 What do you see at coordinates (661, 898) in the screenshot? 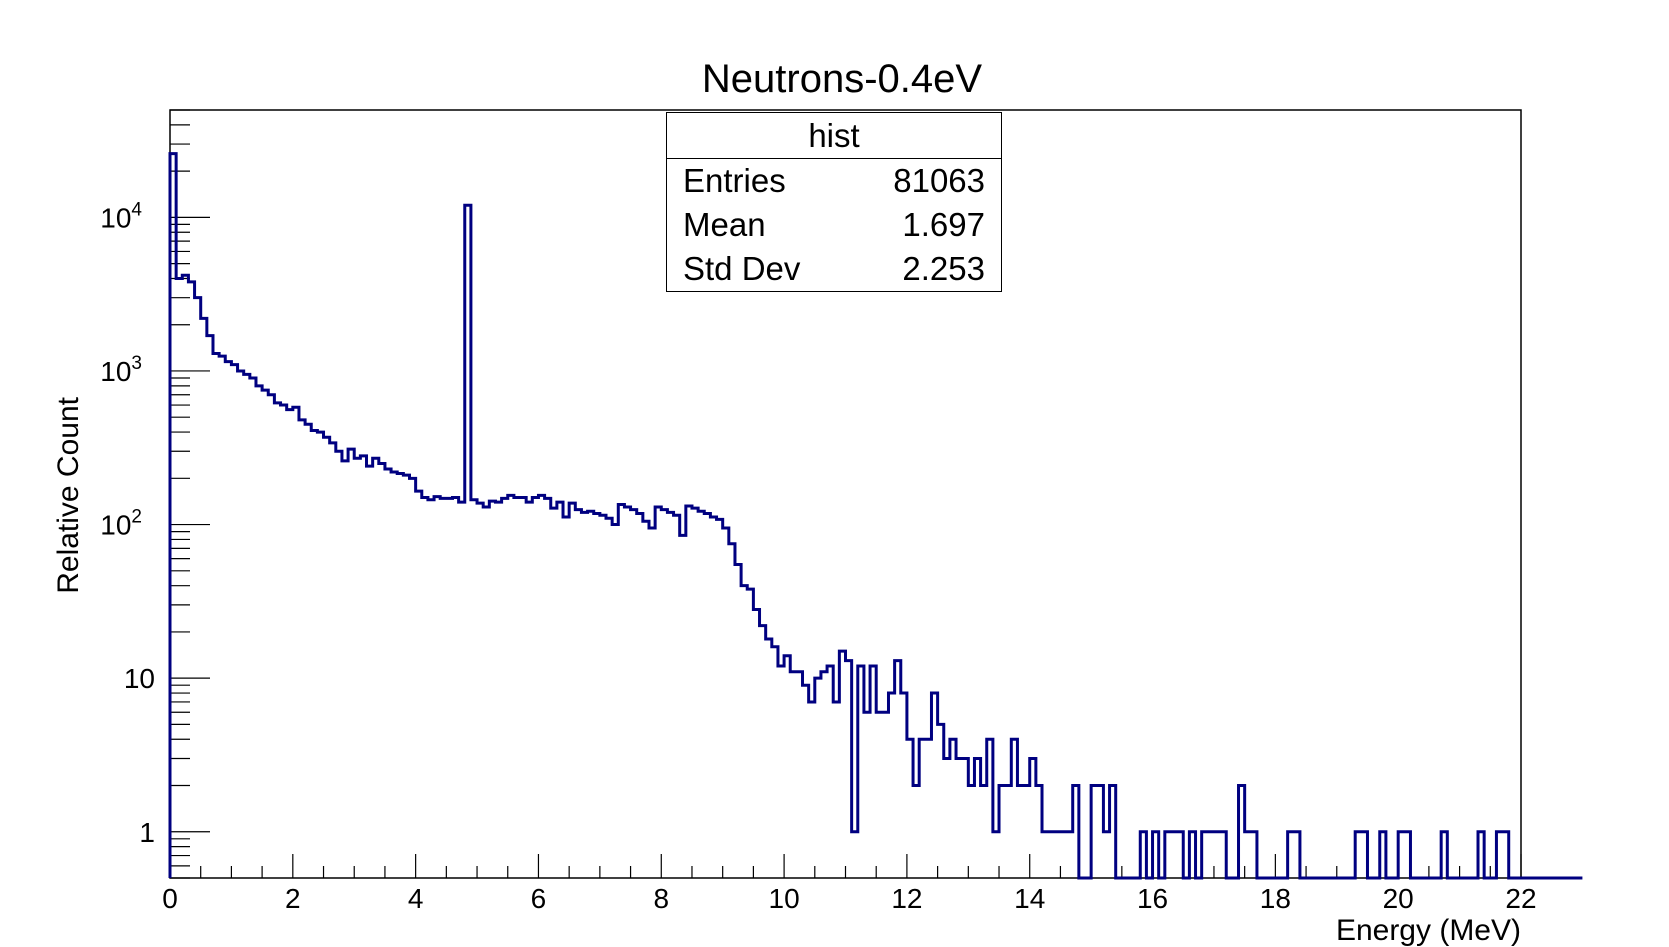
I see `x-tick-label: 8` at bounding box center [661, 898].